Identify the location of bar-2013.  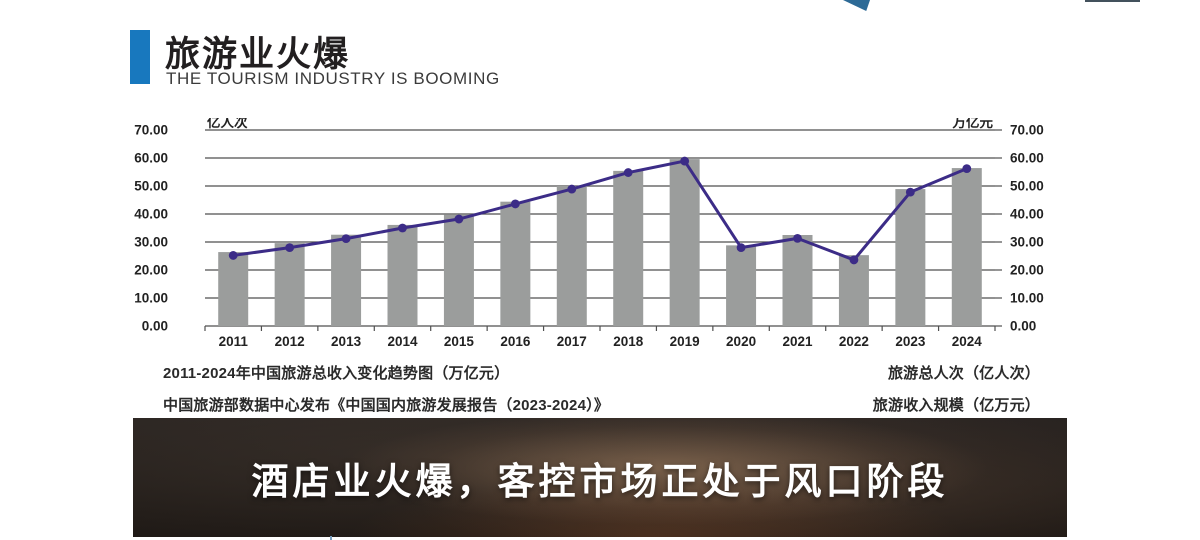
(346, 280).